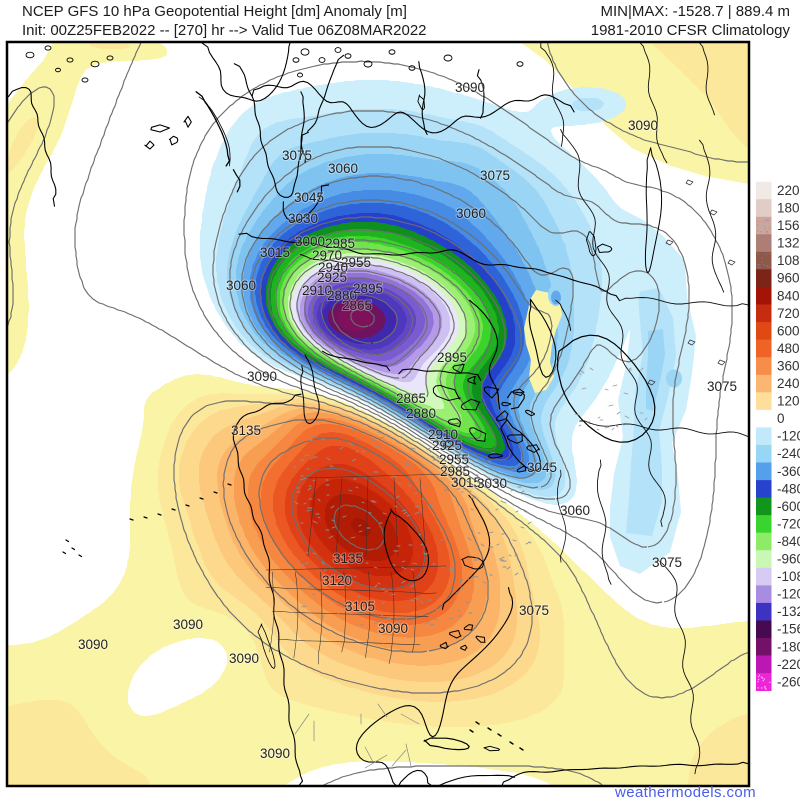 The image size is (800, 800). Describe the element at coordinates (781, 418) in the screenshot. I see `svg-text: 0` at that location.